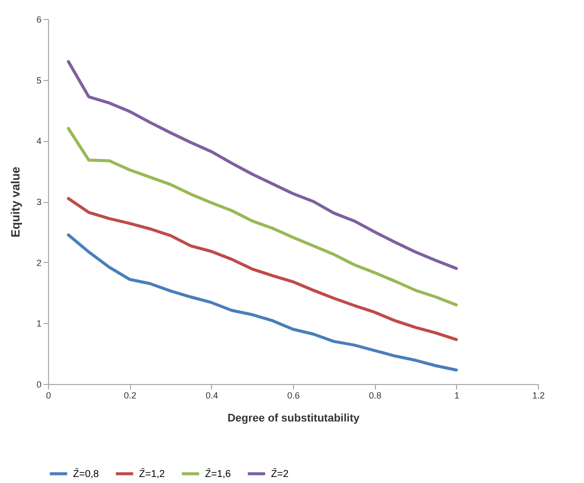  I want to click on x-tick-label: 0.6, so click(293, 395).